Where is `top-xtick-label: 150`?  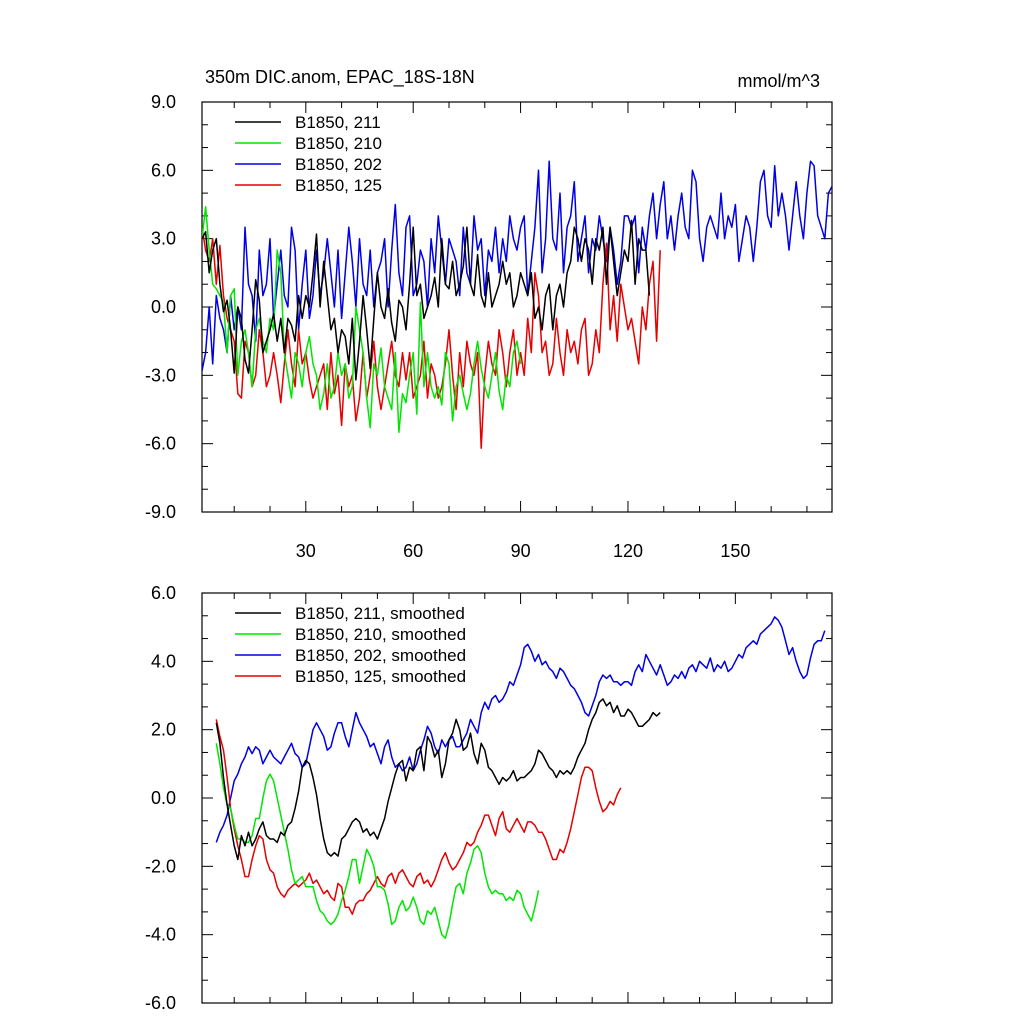
top-xtick-label: 150 is located at coordinates (735, 551).